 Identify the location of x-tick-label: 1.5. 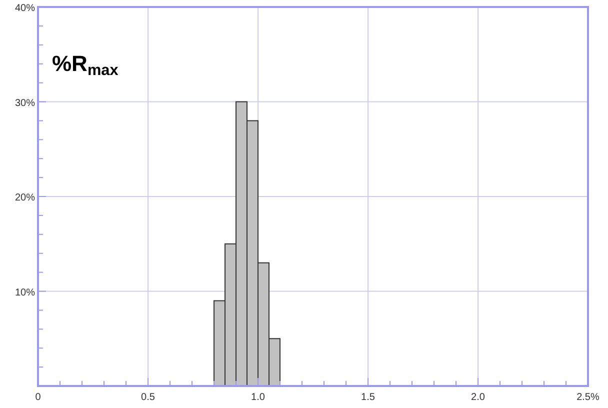
(368, 397).